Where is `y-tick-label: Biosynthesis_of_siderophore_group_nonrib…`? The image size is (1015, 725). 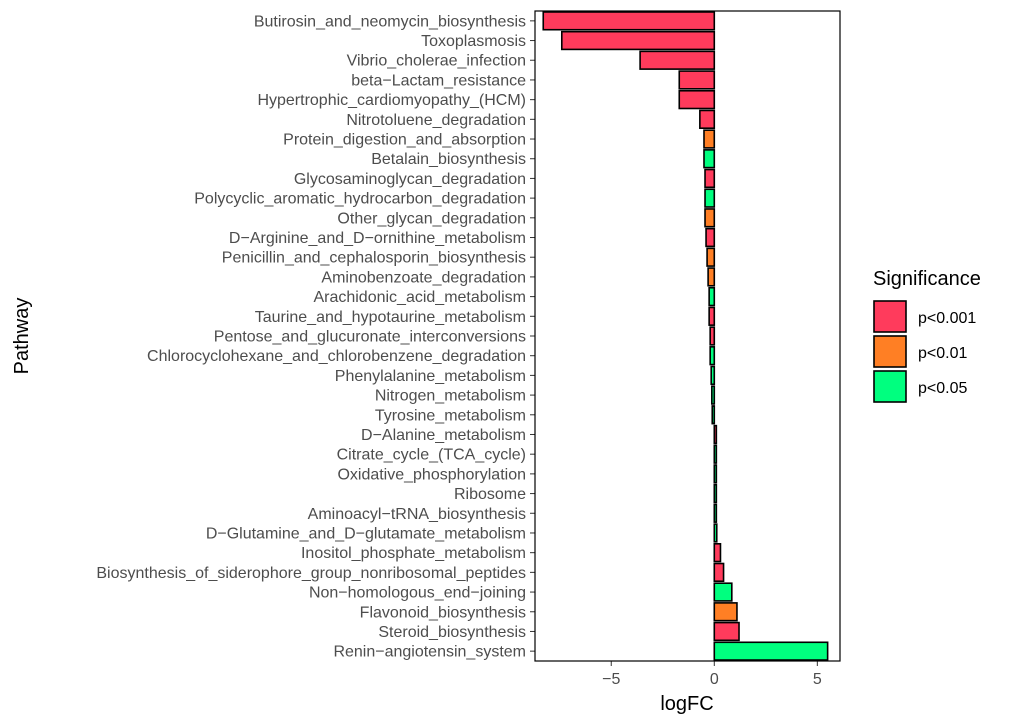 y-tick-label: Biosynthesis_of_siderophore_group_nonrib… is located at coordinates (311, 573).